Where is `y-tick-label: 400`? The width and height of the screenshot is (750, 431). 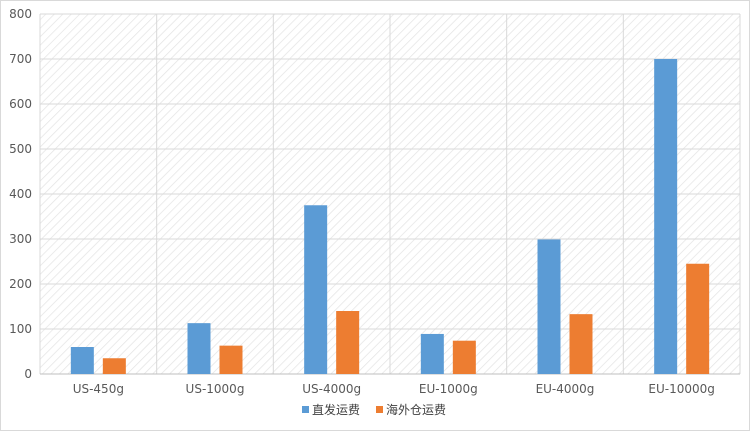
y-tick-label: 400 is located at coordinates (20, 194).